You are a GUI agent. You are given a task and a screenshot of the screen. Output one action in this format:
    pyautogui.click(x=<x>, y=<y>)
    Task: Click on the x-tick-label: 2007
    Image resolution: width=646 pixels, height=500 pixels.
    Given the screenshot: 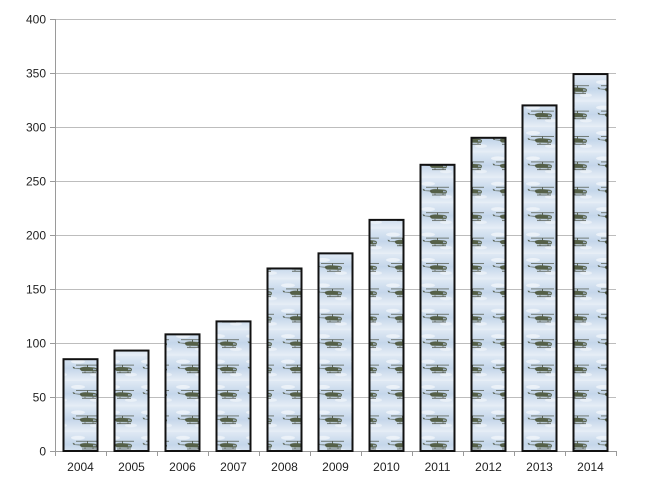 What is the action you would take?
    pyautogui.click(x=233, y=467)
    